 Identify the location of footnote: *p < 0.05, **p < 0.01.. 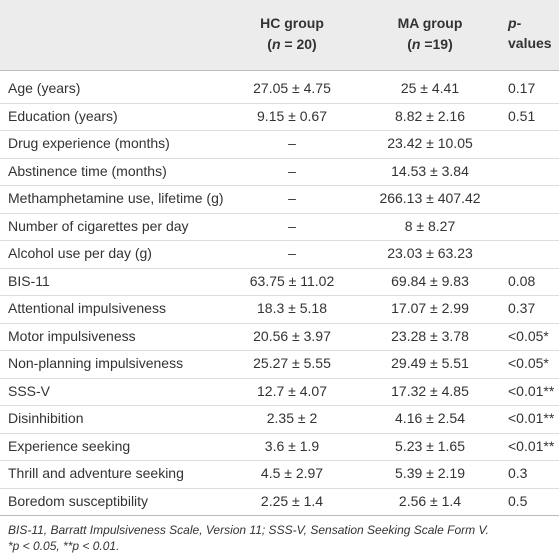
(64, 546).